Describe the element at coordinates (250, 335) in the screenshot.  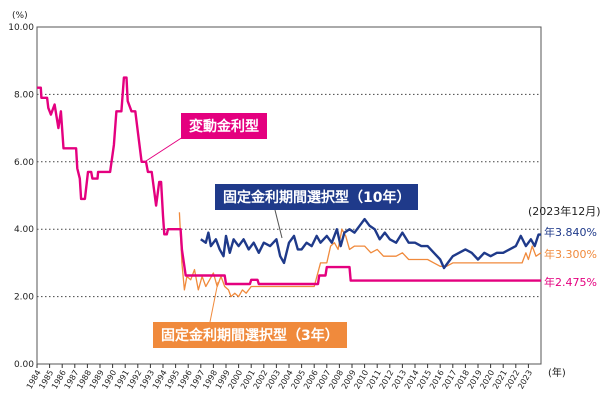
I see `fixed-3y-callout: 固定金利期間選択型（3年）` at that location.